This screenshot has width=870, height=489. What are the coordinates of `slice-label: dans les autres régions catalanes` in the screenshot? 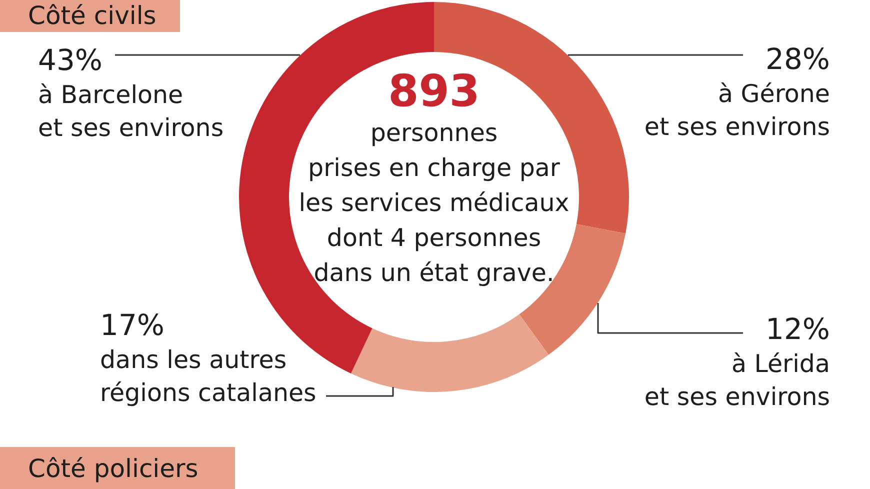 It's located at (208, 376).